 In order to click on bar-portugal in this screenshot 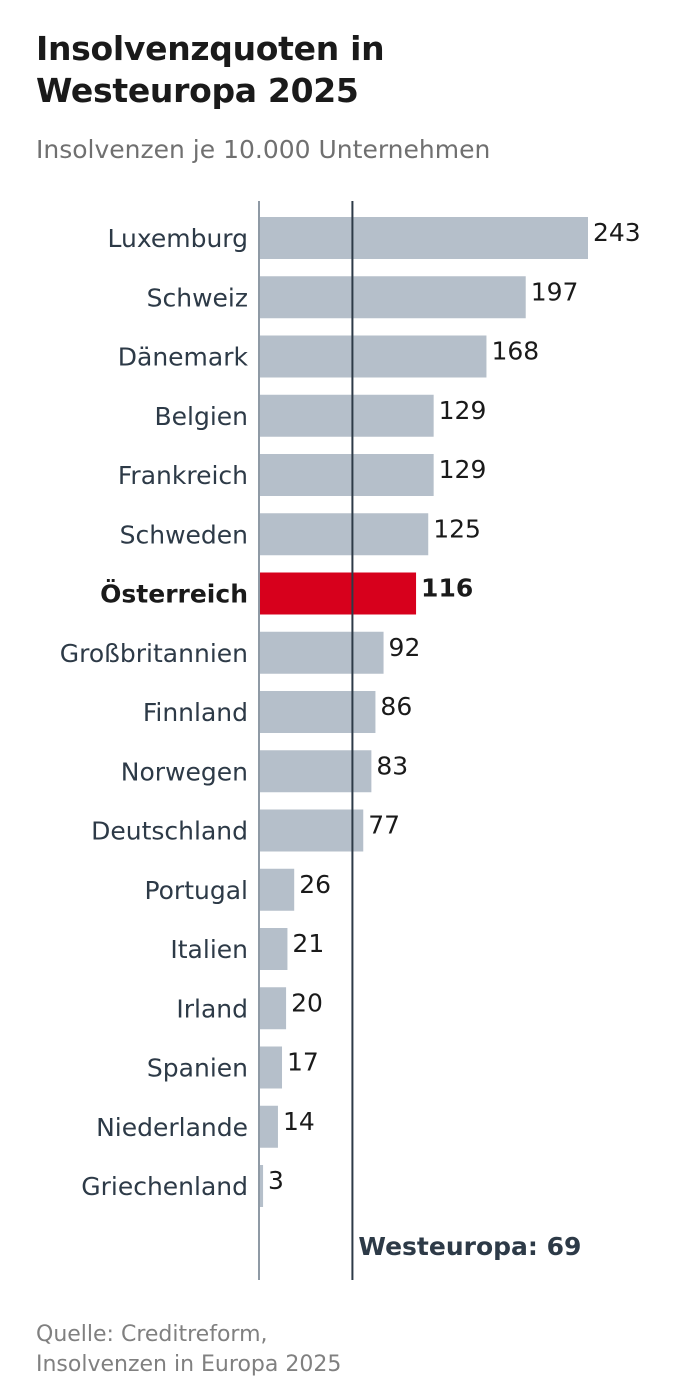, I will do `click(277, 889)`.